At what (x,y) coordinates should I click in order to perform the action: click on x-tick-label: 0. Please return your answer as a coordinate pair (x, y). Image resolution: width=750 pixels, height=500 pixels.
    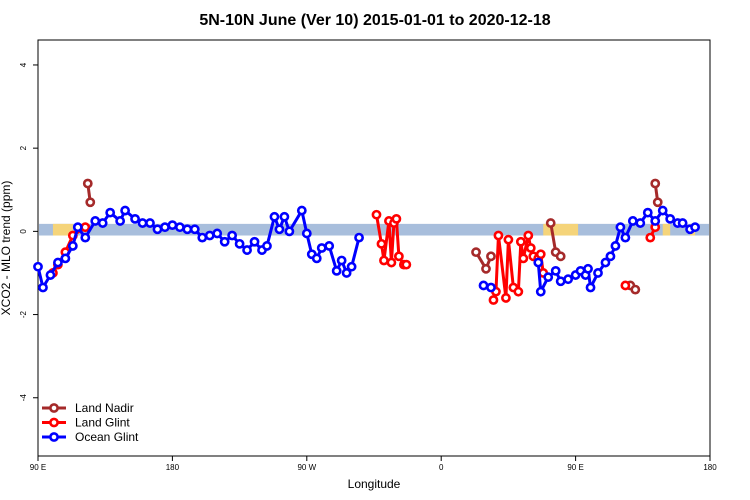
    Looking at the image, I should click on (441, 467).